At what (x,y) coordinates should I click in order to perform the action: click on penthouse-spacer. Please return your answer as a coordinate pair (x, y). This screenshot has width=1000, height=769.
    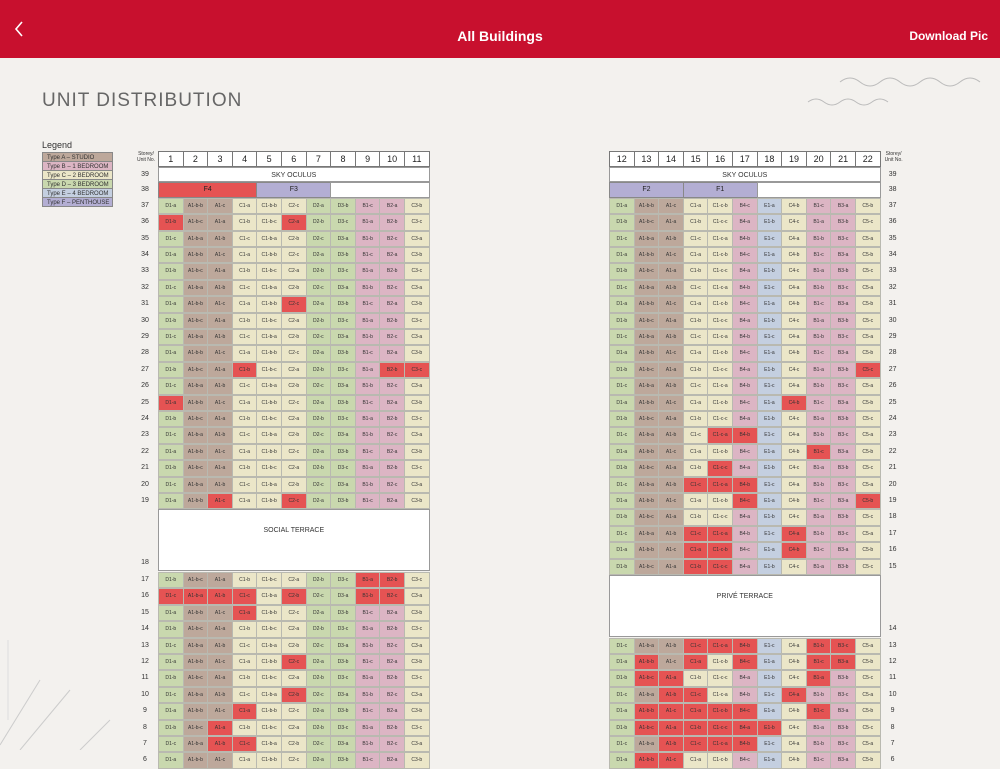
    Looking at the image, I should click on (380, 190).